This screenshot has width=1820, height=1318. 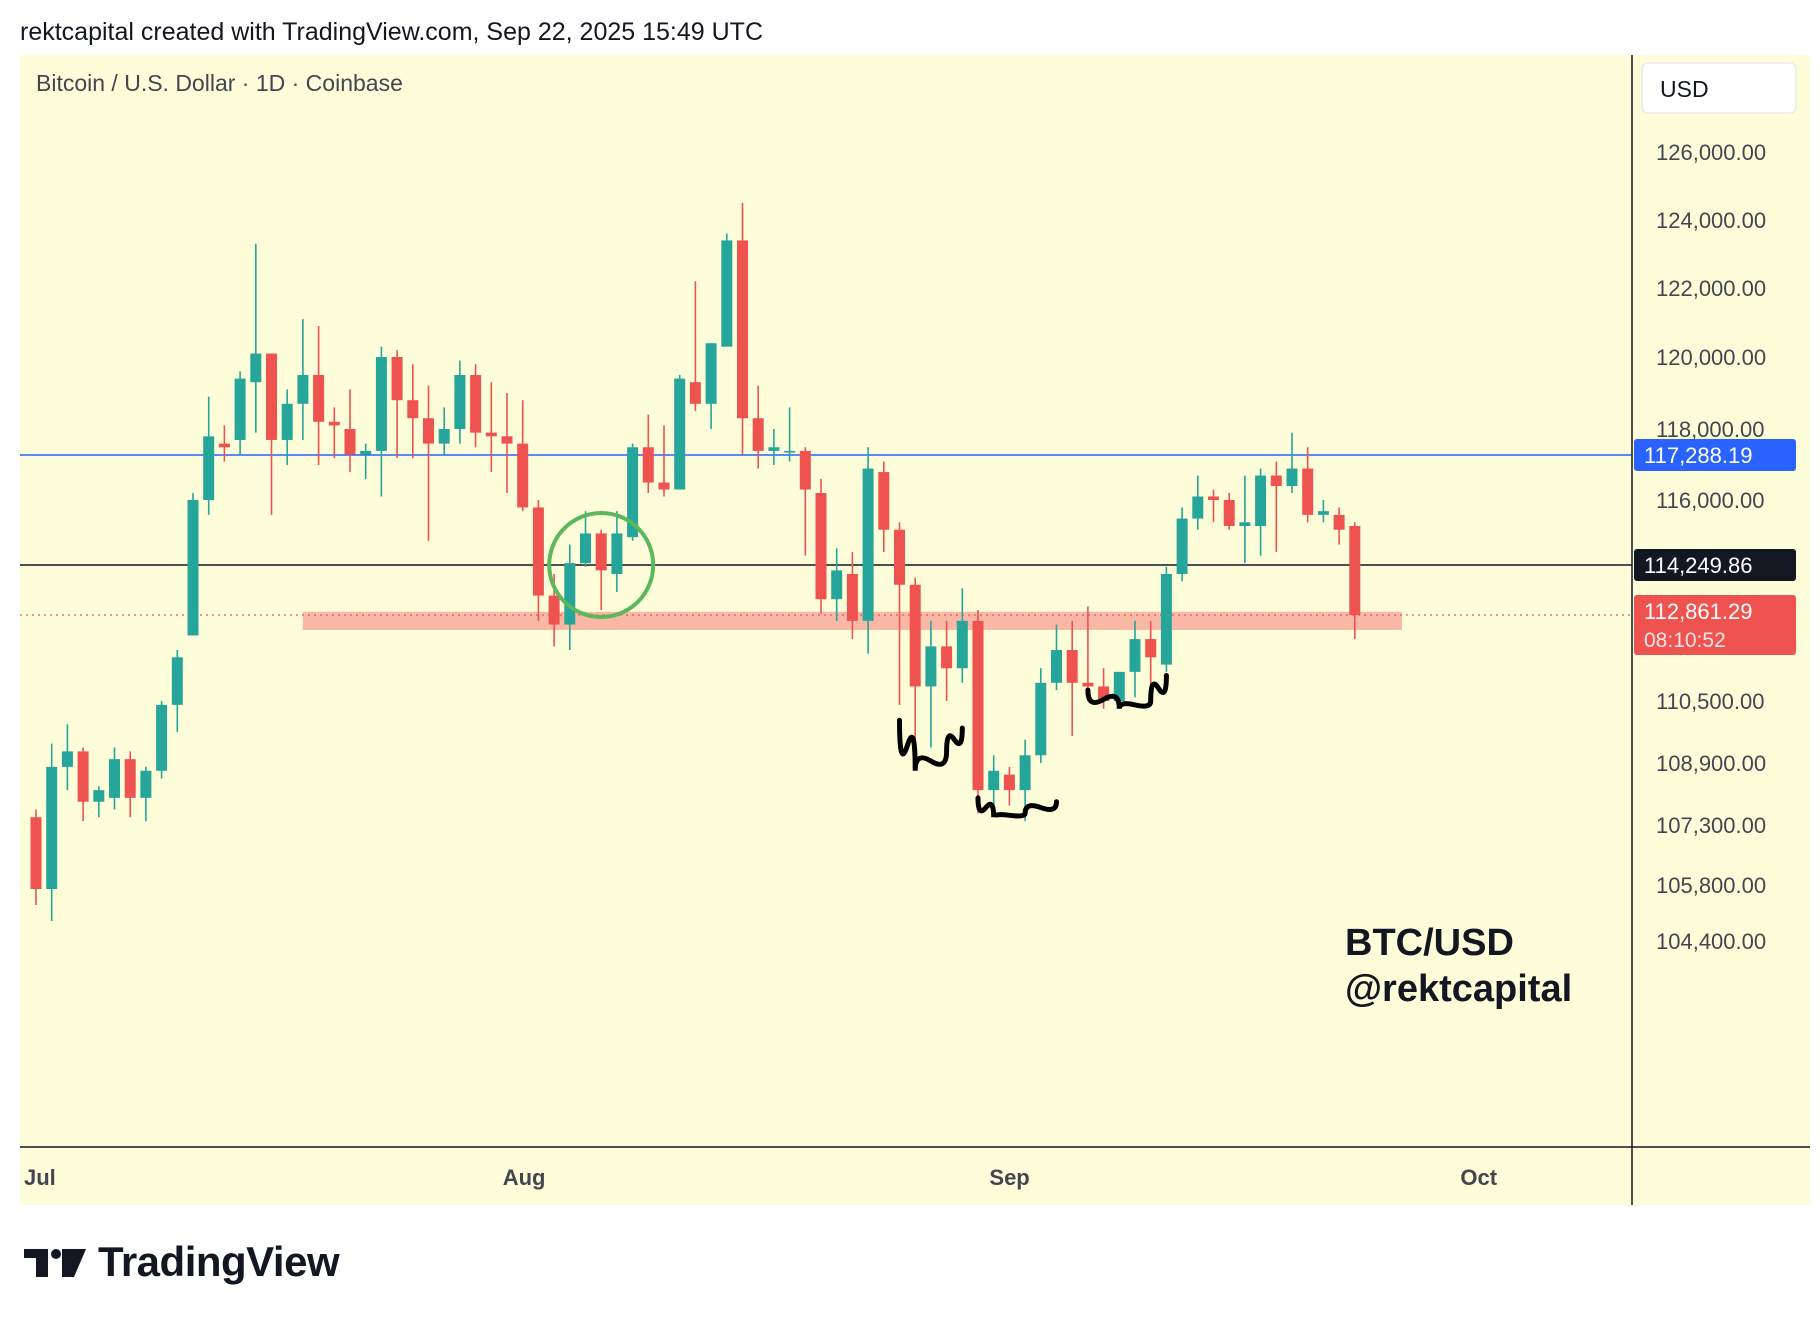 I want to click on time-axis-ticks: Jul Aug Sep Oct, so click(x=761, y=1177).